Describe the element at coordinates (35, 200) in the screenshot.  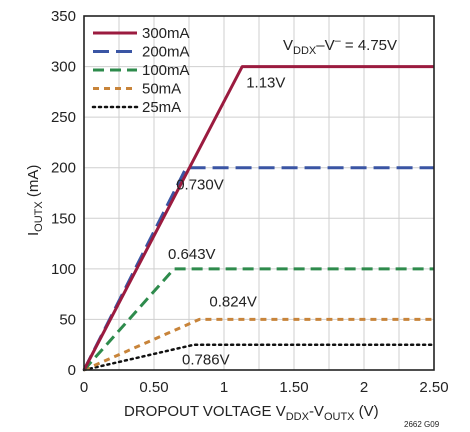
I see `y-axis-title: IOUTX (mA)` at that location.